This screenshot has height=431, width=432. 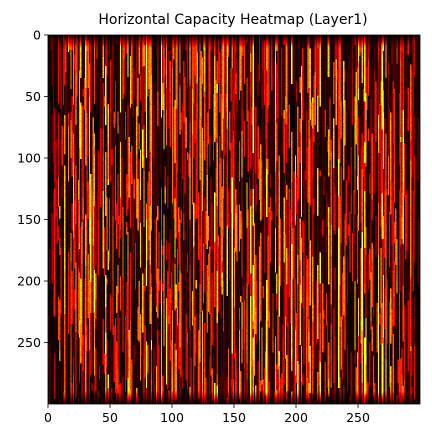 What do you see at coordinates (29, 281) in the screenshot?
I see `y-tick-label: 200` at bounding box center [29, 281].